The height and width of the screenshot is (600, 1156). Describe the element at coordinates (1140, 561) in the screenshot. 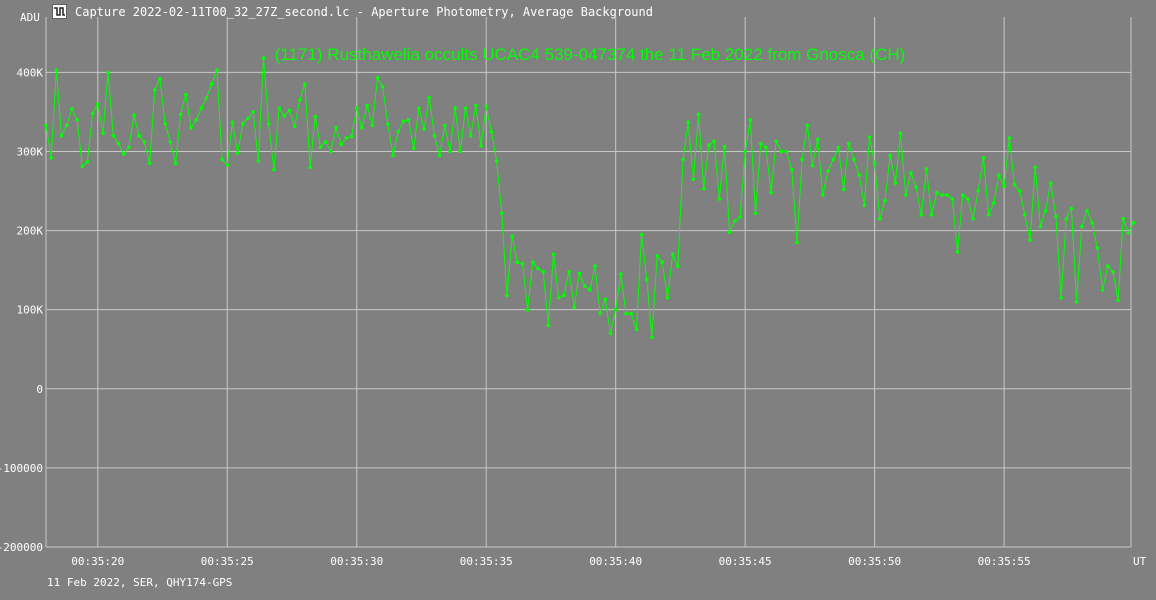

I see `x-axis-label: UT` at that location.